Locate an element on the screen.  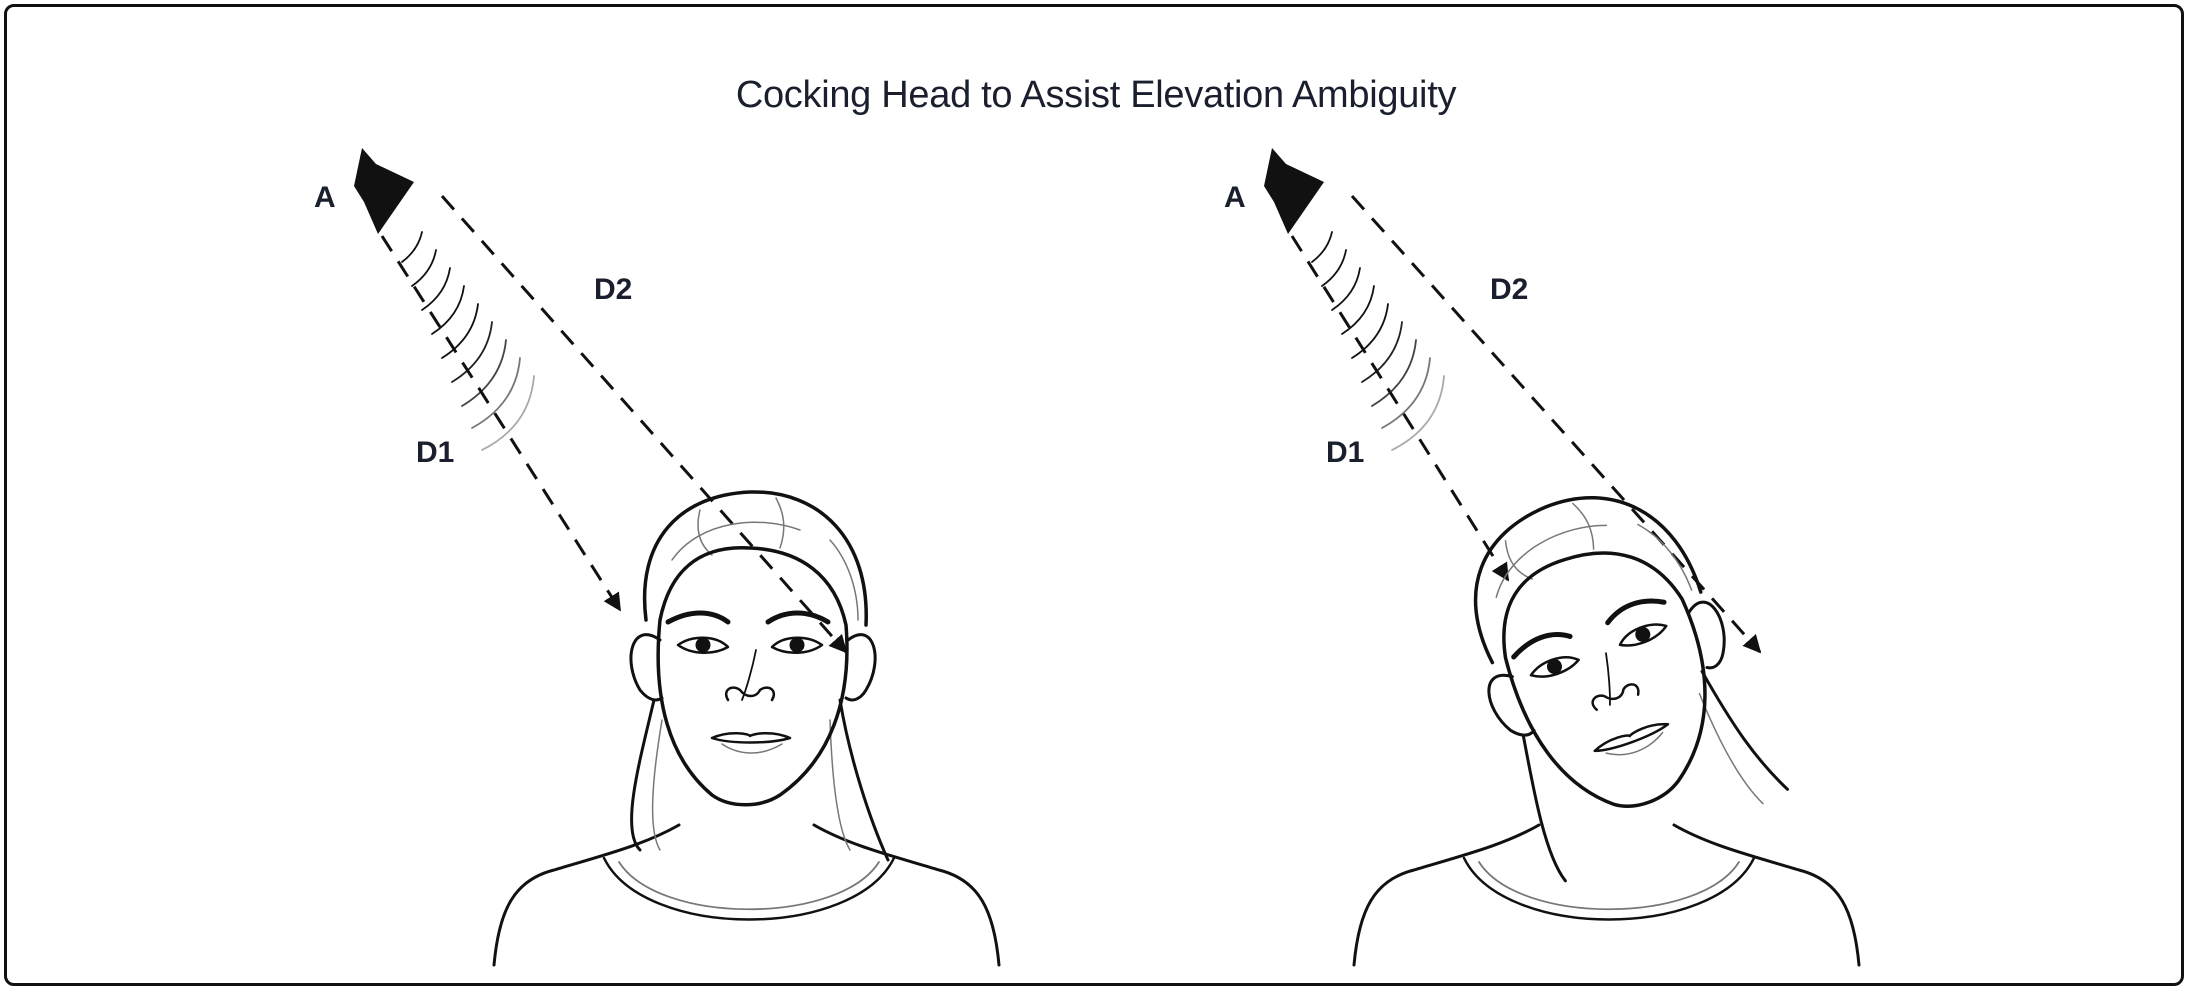
listener-head-upright is located at coordinates (746, 728).